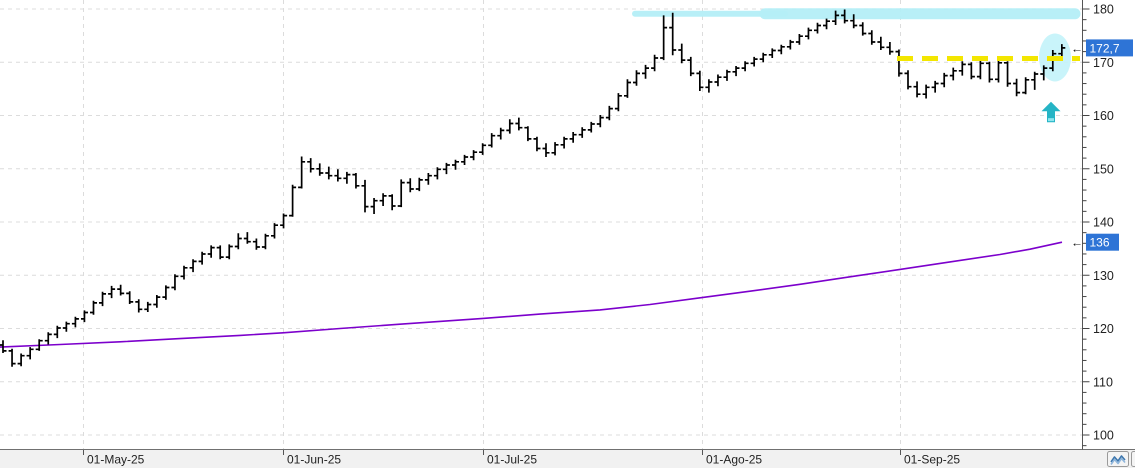 The width and height of the screenshot is (1135, 468). I want to click on ma-price-value: 136, so click(1100, 243).